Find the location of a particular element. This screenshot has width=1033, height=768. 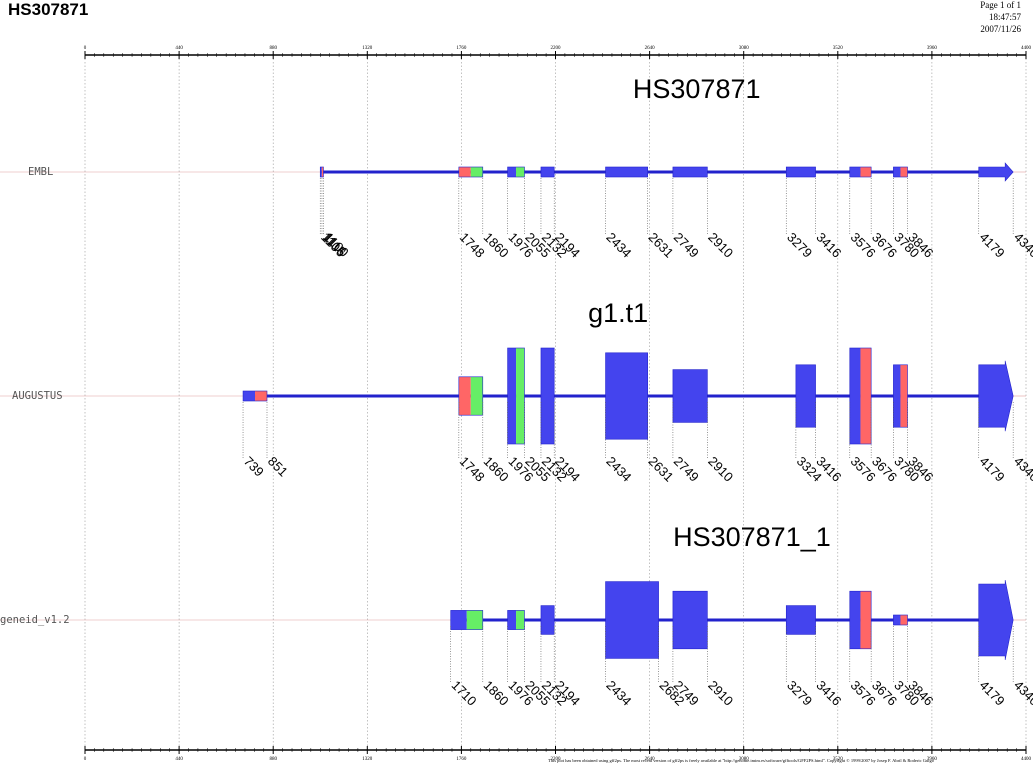

coord-label: 1710 is located at coordinates (464, 693).